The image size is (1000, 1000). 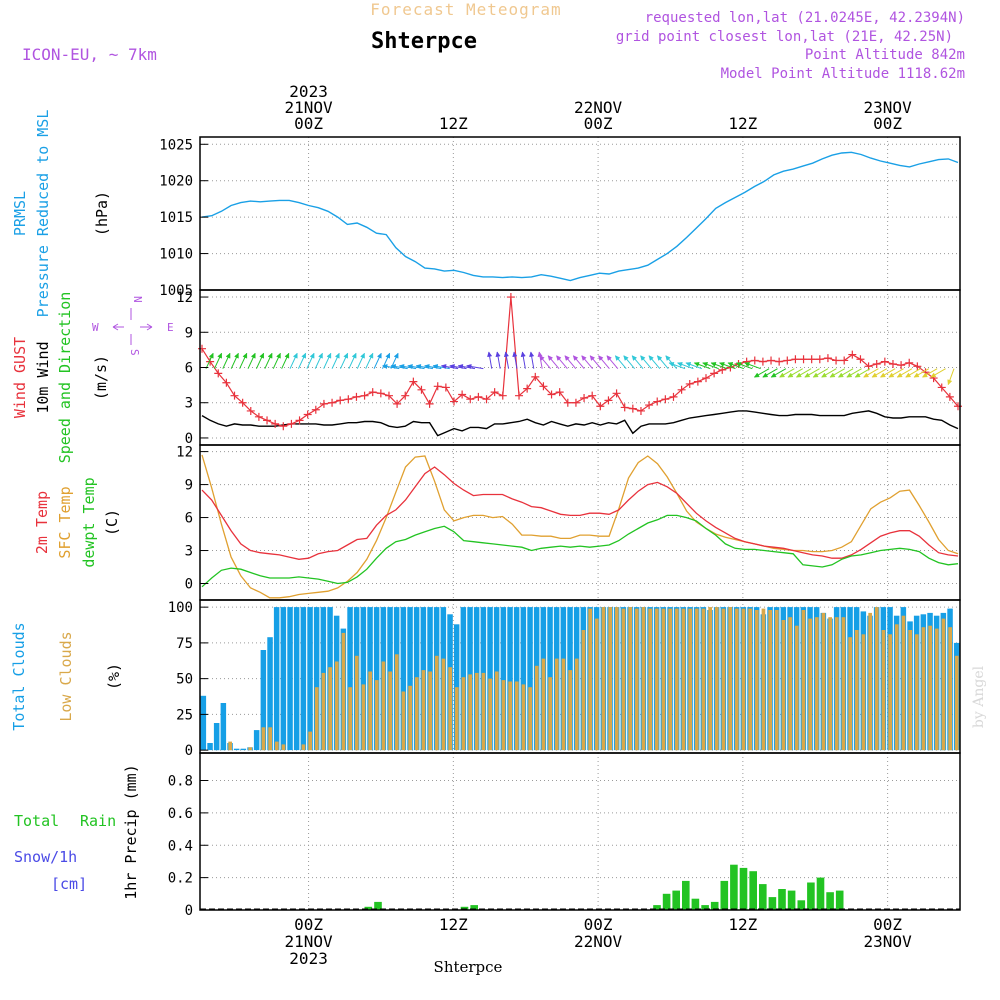 What do you see at coordinates (598, 107) in the screenshot?
I see `time-label-top: 22NOV` at bounding box center [598, 107].